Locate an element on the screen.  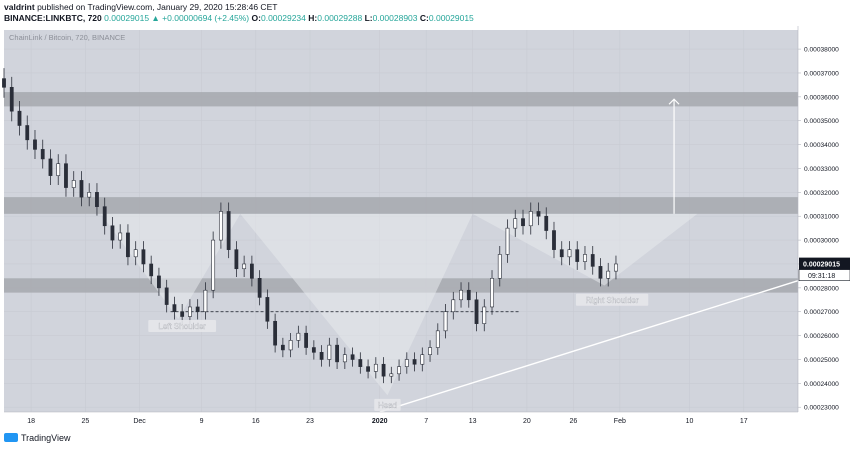
high-value: 0.00029288 is located at coordinates (340, 18).